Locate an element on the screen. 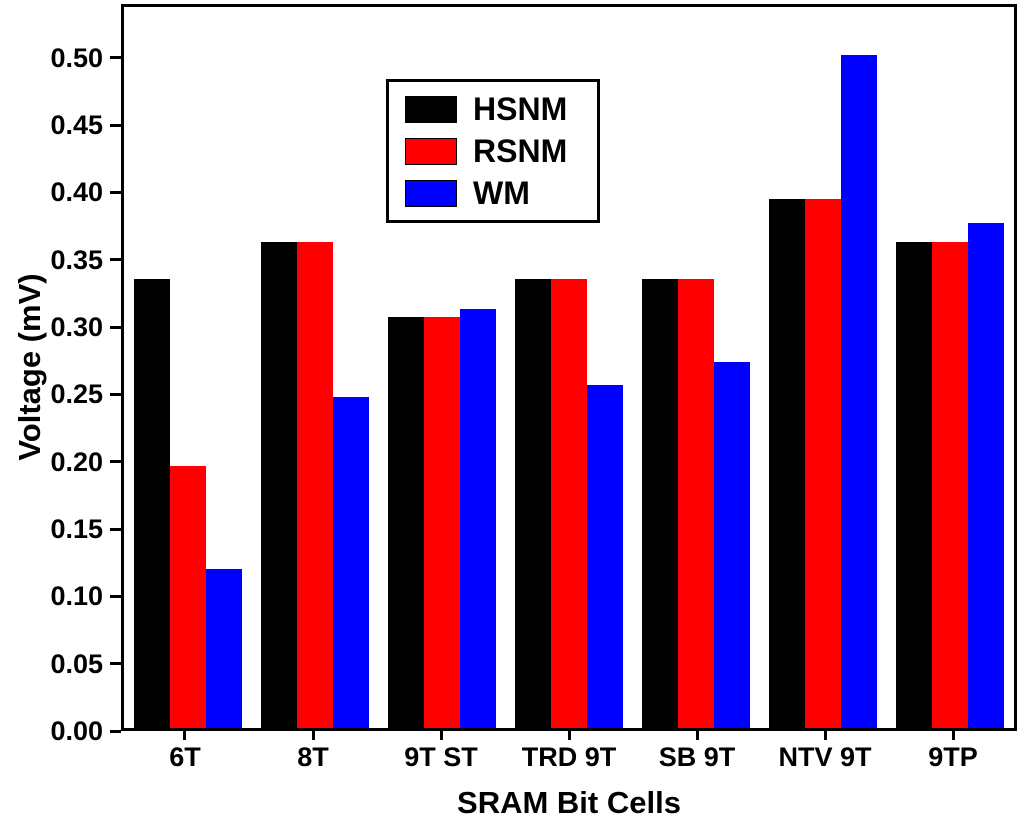 Image resolution: width=1021 pixels, height=827 pixels. x-tick-label-9t-st: 9T ST is located at coordinates (441, 757).